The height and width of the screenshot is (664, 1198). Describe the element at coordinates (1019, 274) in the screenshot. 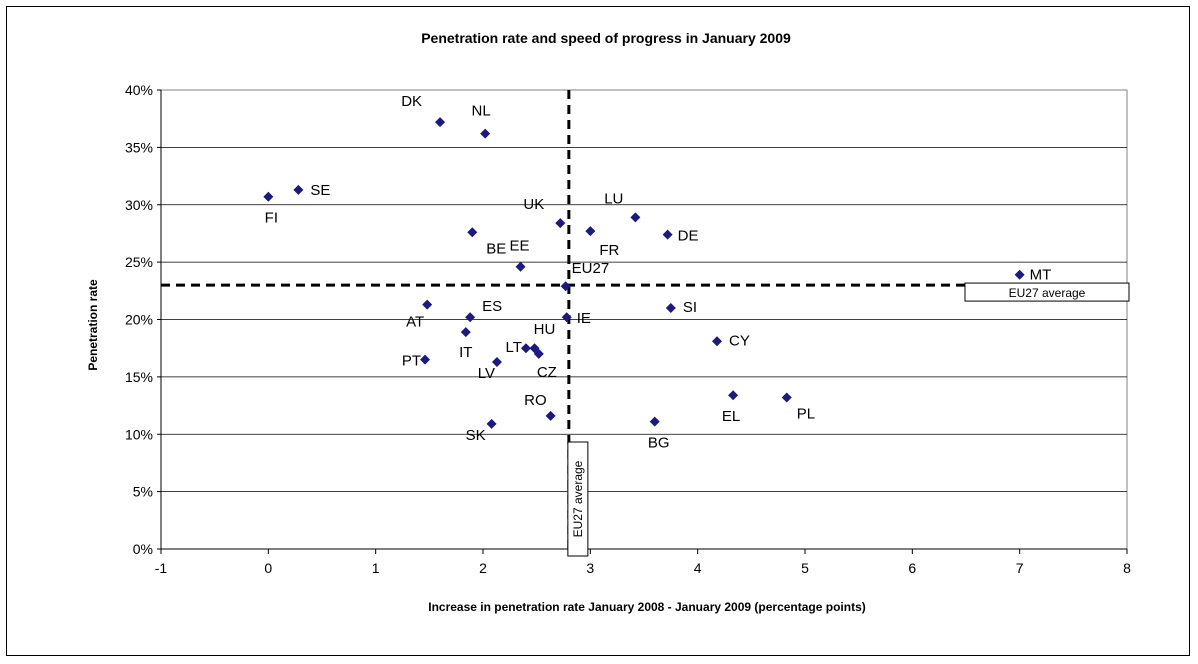

I see `point-marker-mt` at that location.